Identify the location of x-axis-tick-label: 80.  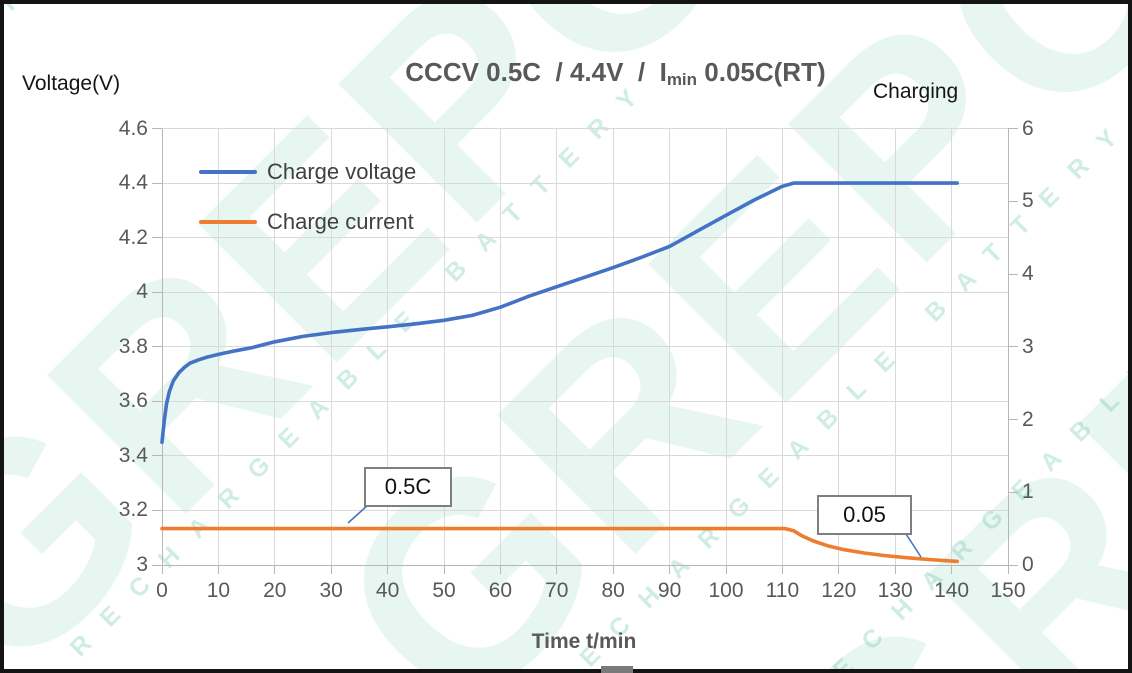
(613, 590).